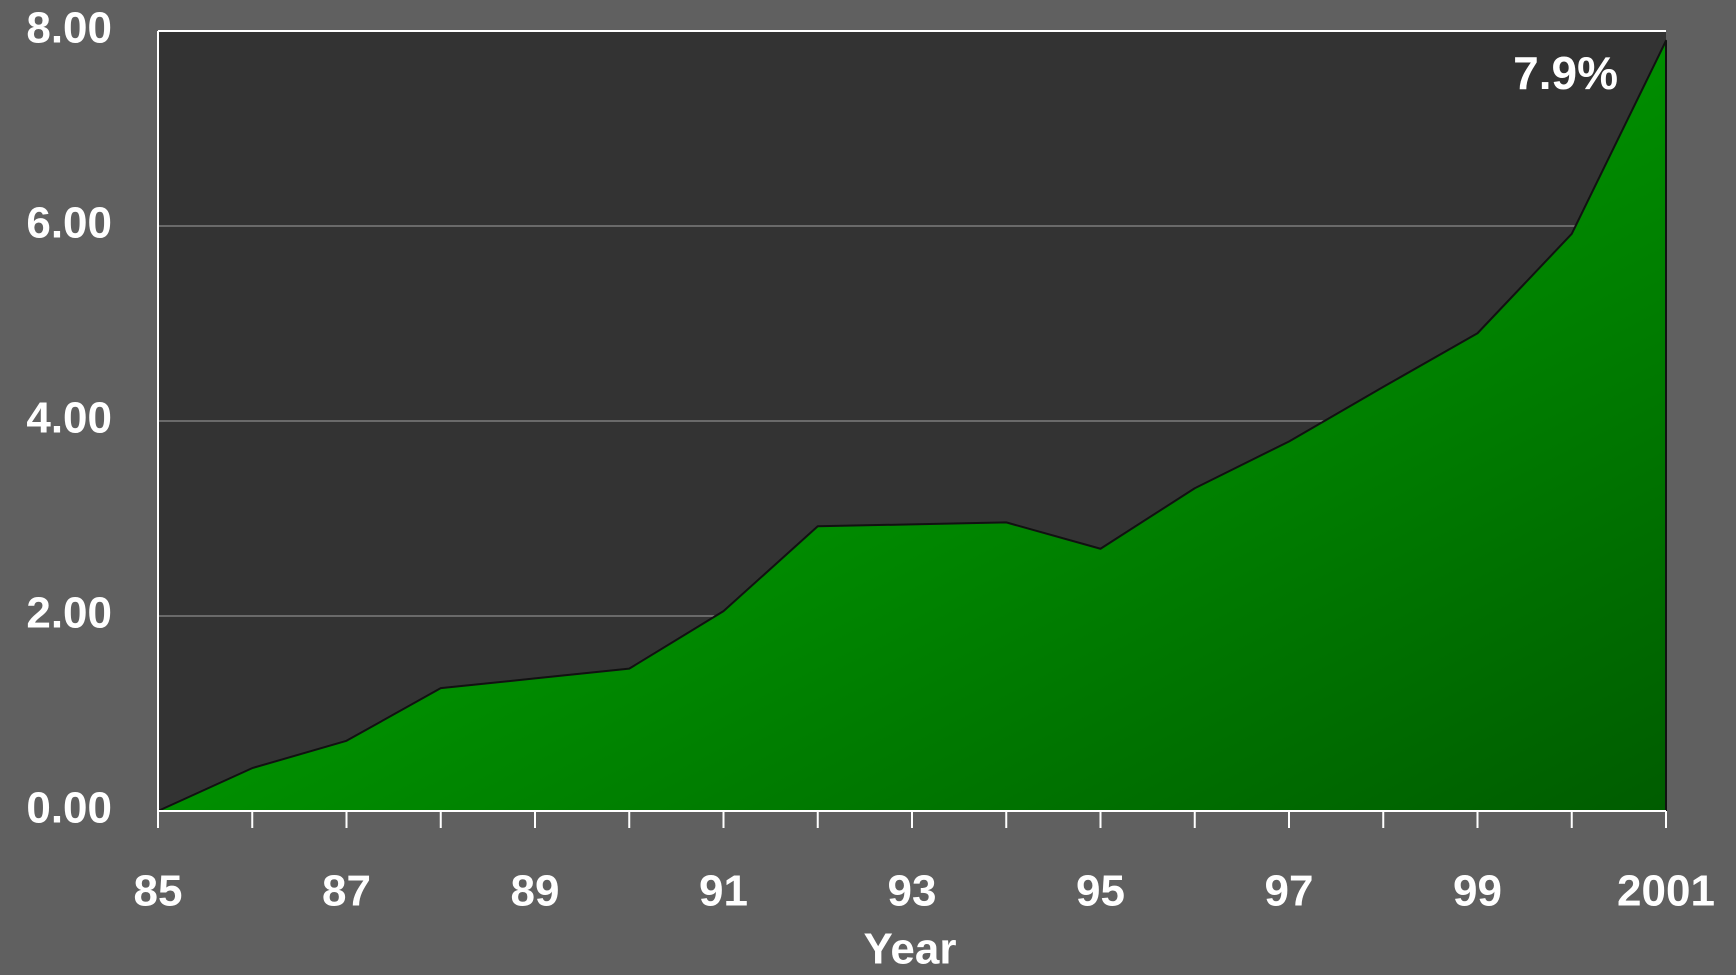  Describe the element at coordinates (346, 891) in the screenshot. I see `x-tick-label: 87` at that location.